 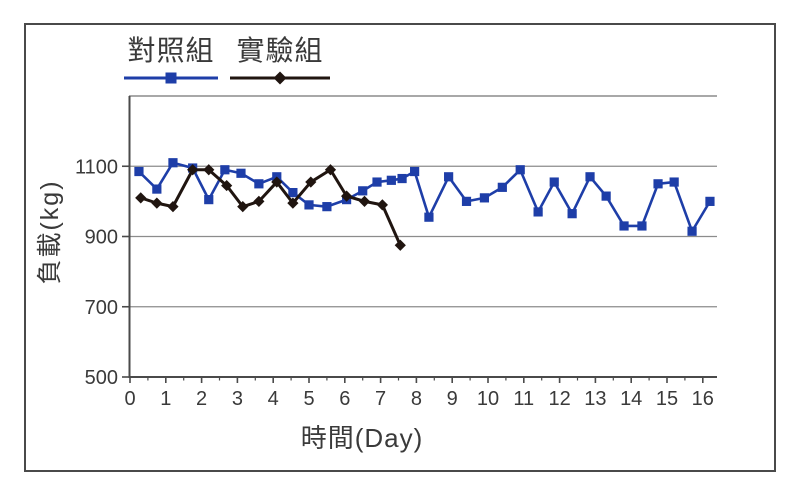 I want to click on x-tick-label: 8, so click(x=416, y=399).